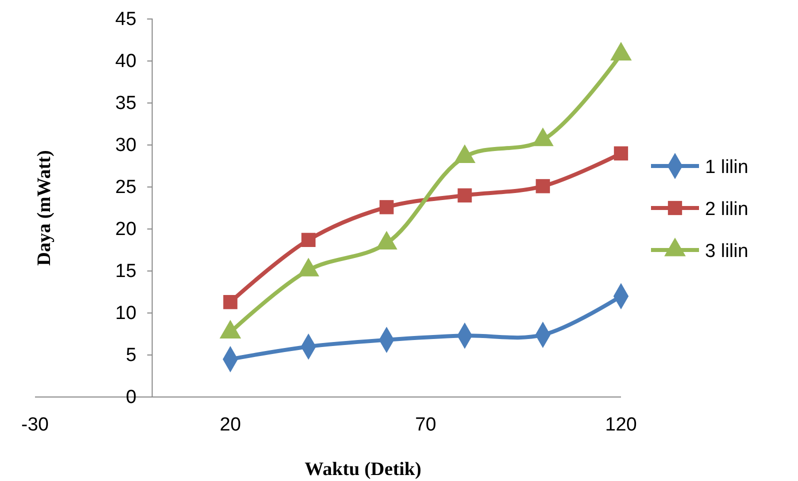  Describe the element at coordinates (125, 229) in the screenshot. I see `y-tick-label: 20` at that location.